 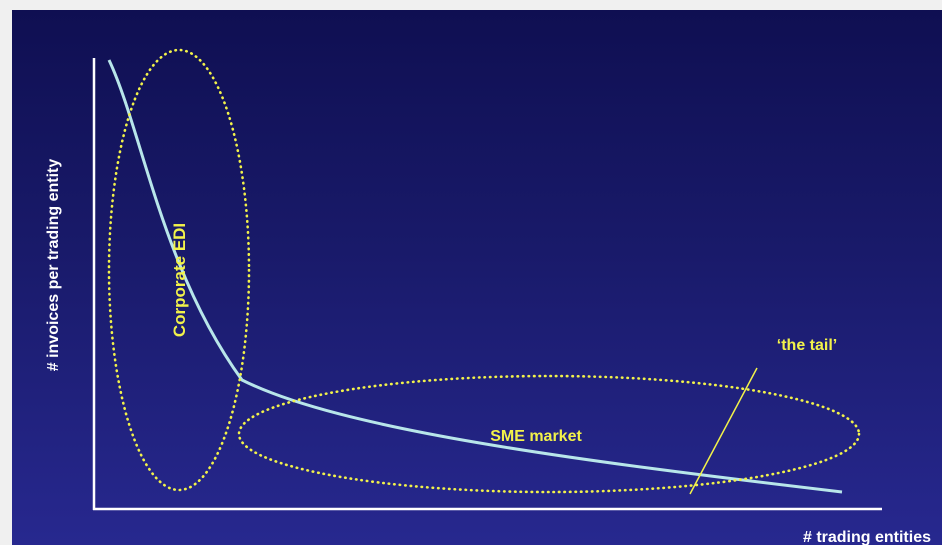 What do you see at coordinates (807, 345) in the screenshot?
I see `tail-label: ‘the tail’` at bounding box center [807, 345].